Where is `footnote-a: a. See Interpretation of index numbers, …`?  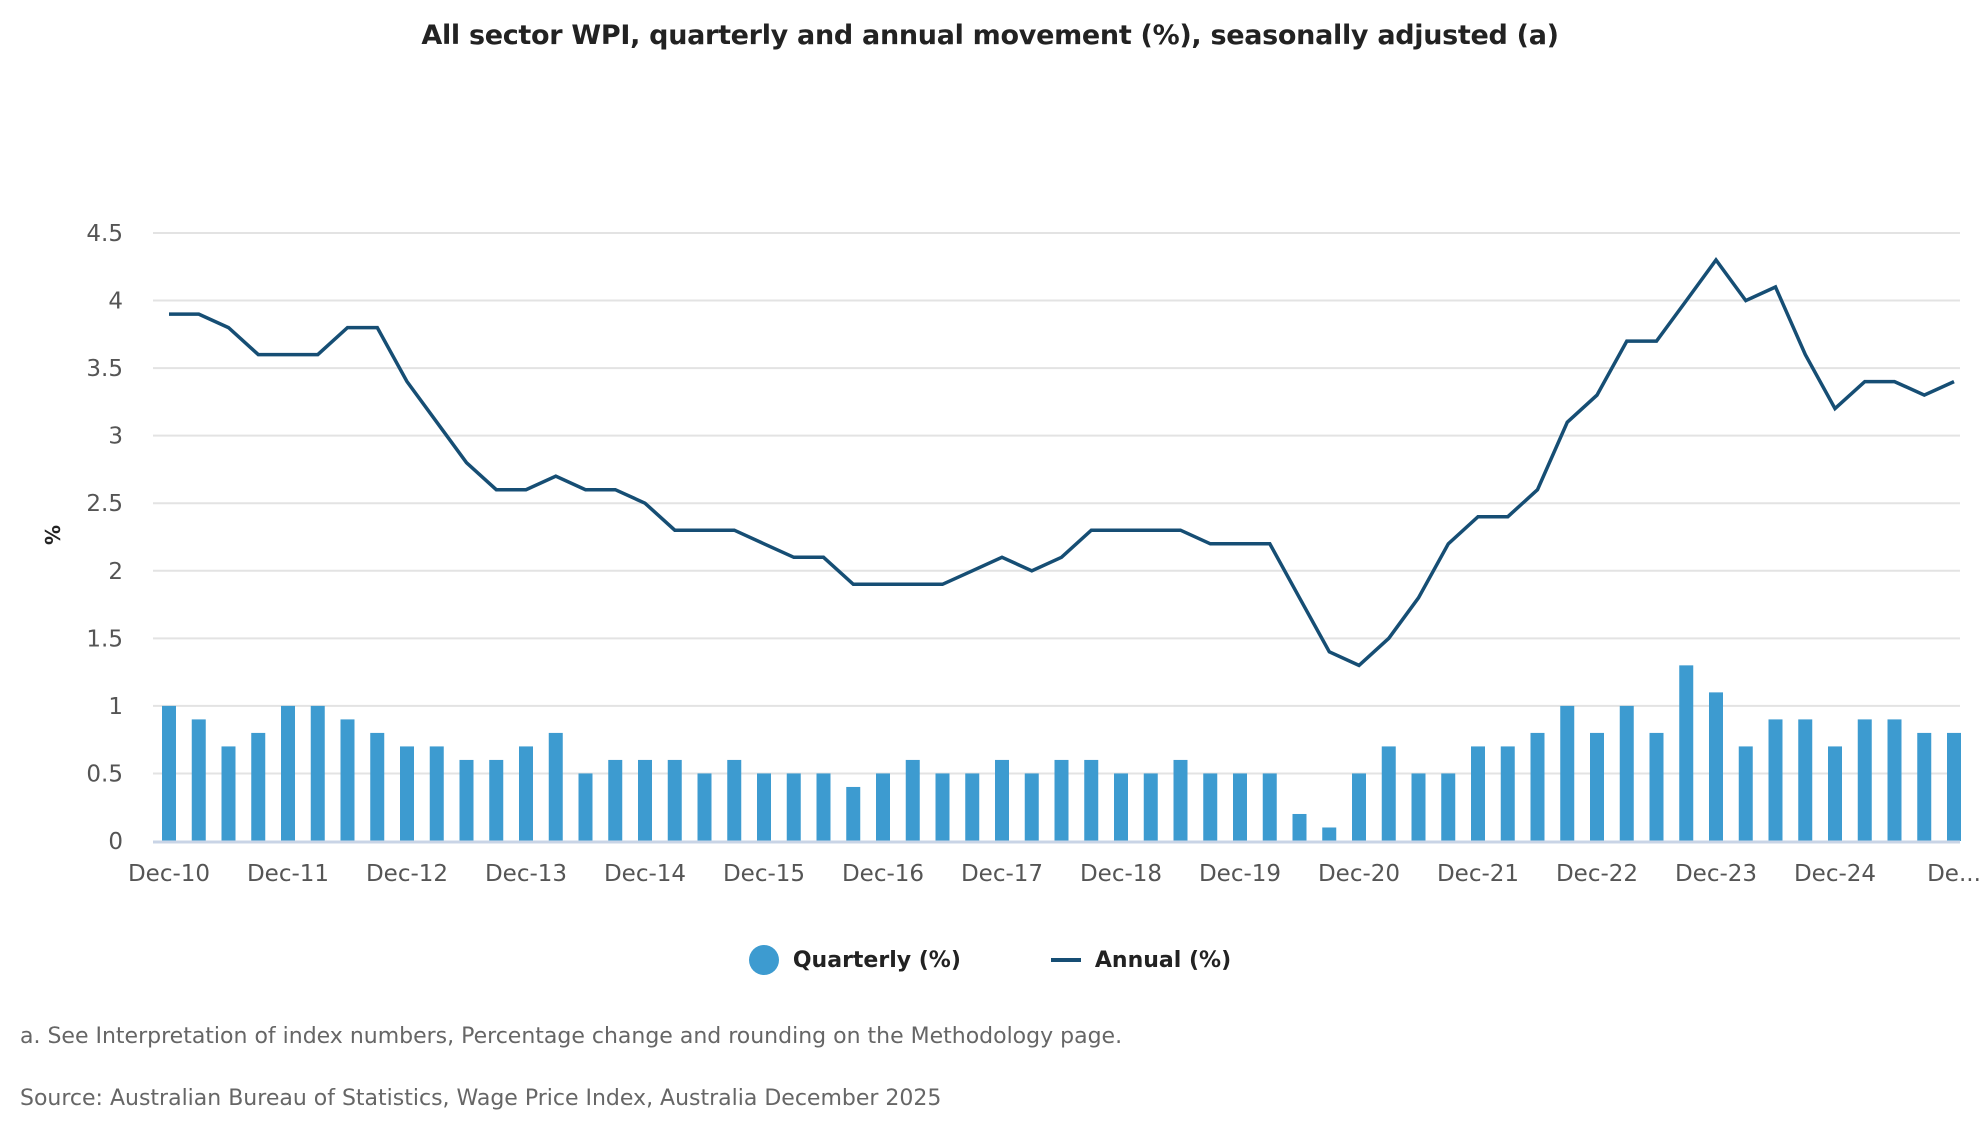
footnote-a: a. See Interpretation of index numbers, … is located at coordinates (571, 1036).